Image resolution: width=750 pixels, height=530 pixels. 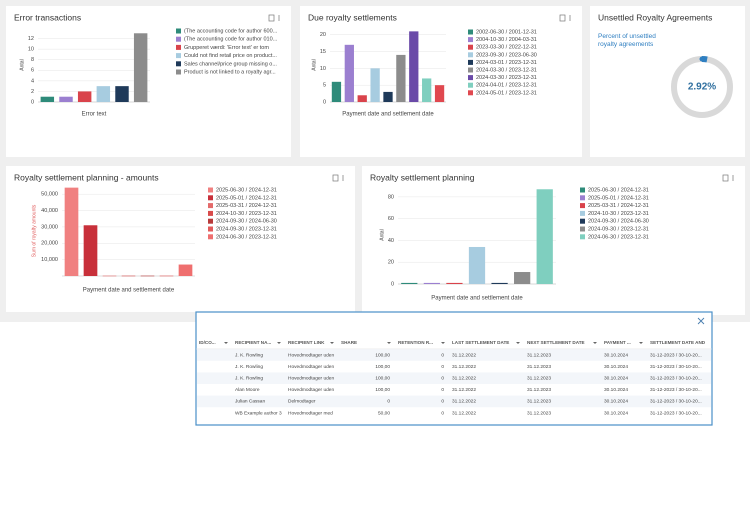 What do you see at coordinates (94, 115) in the screenshot?
I see `x-axis-label: Error text` at bounding box center [94, 115].